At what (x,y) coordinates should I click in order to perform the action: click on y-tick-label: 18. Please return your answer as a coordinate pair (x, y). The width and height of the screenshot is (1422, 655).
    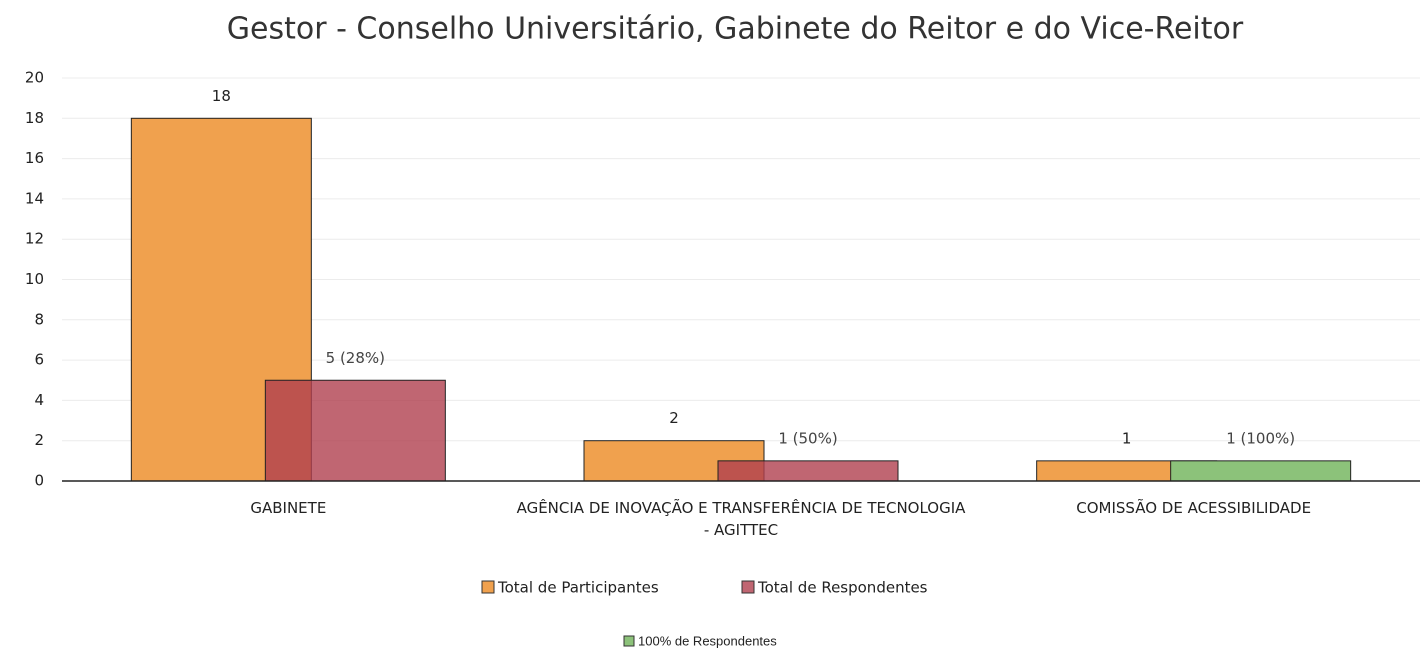
    Looking at the image, I should click on (34, 118).